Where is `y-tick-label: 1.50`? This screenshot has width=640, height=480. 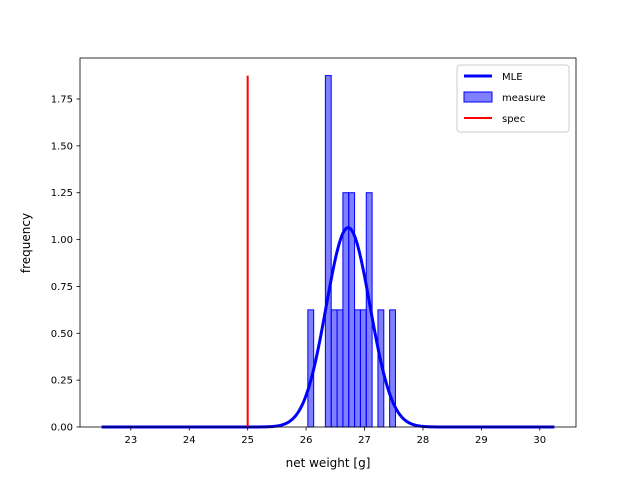
y-tick-label: 1.50 is located at coordinates (62, 146).